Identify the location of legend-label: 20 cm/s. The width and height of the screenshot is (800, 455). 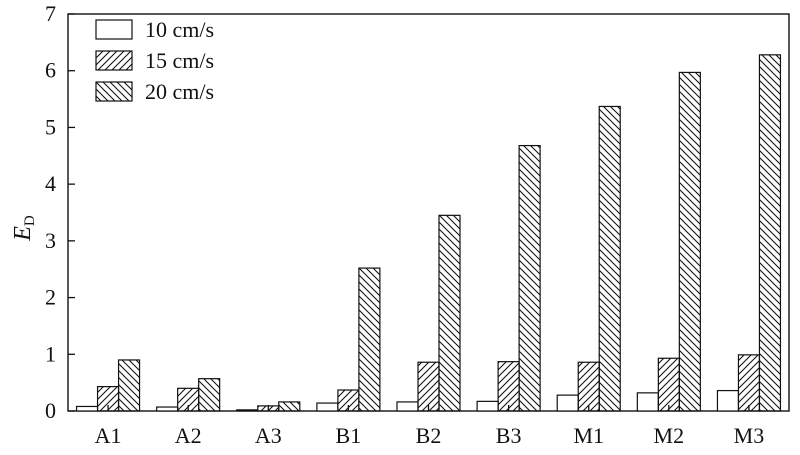
(179, 91).